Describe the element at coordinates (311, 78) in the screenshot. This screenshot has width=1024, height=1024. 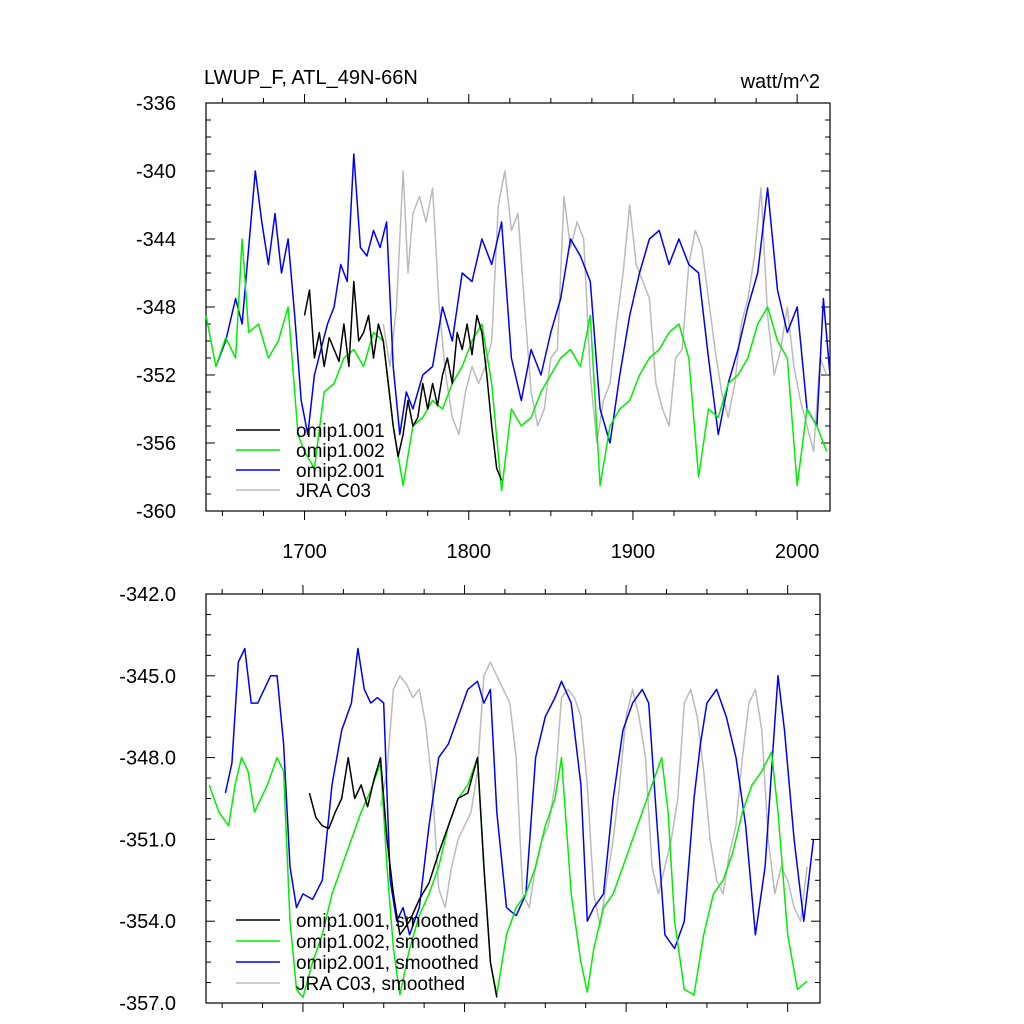
I see `chart-title: LWUP_F, ATL_49N-66N` at that location.